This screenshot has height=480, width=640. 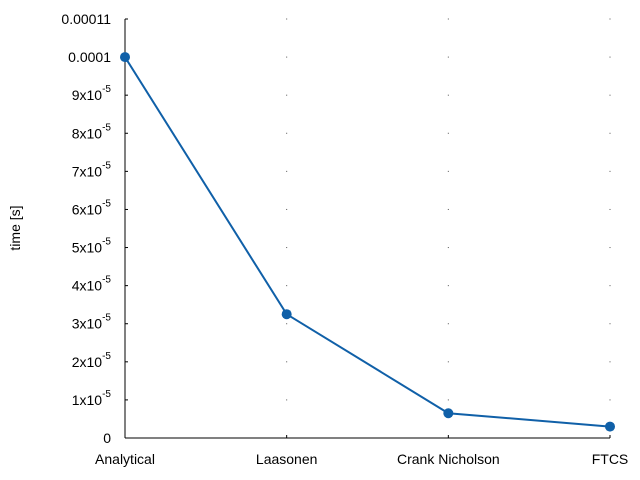 I want to click on x-tick-label: FTCS, so click(x=610, y=459).